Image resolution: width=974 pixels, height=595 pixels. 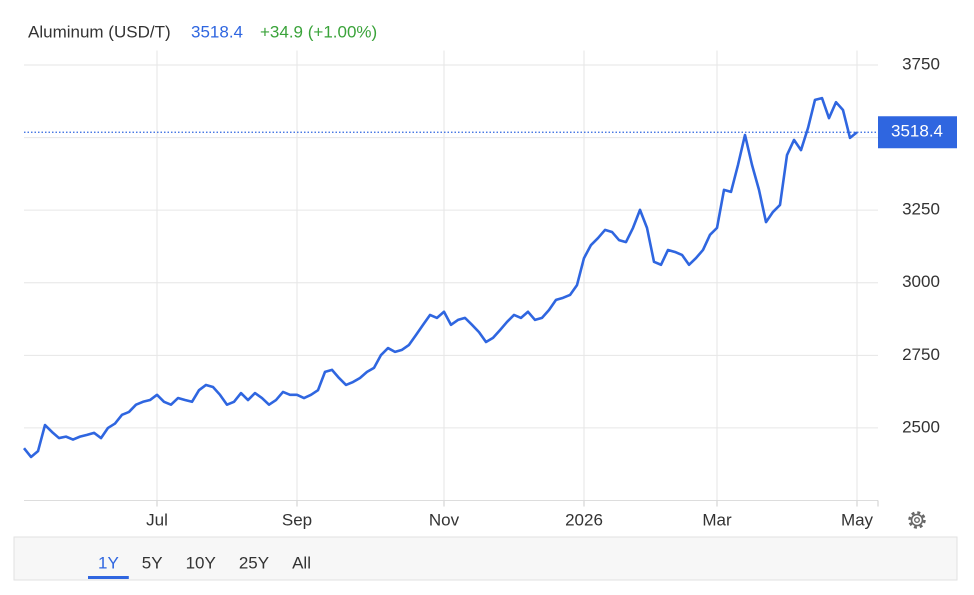 What do you see at coordinates (444, 519) in the screenshot?
I see `x-tick-label: Nov` at bounding box center [444, 519].